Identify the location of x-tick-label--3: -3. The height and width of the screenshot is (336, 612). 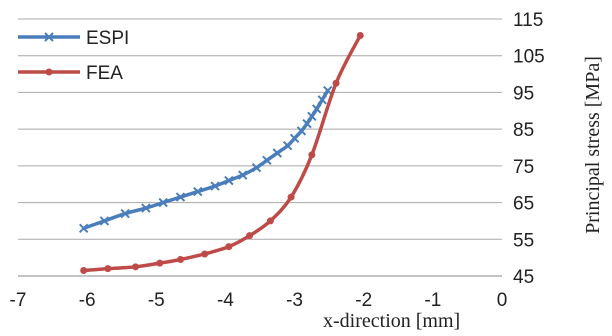
(294, 300).